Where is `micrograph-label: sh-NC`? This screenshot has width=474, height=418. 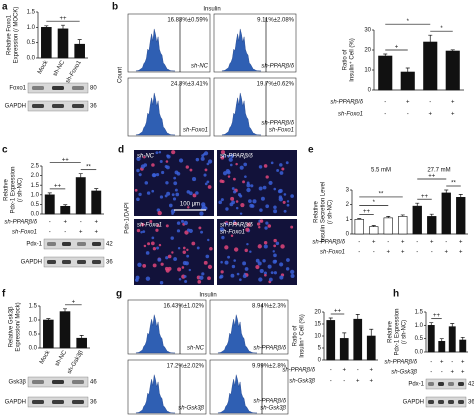 micrograph-label: sh-NC is located at coordinates (146, 157).